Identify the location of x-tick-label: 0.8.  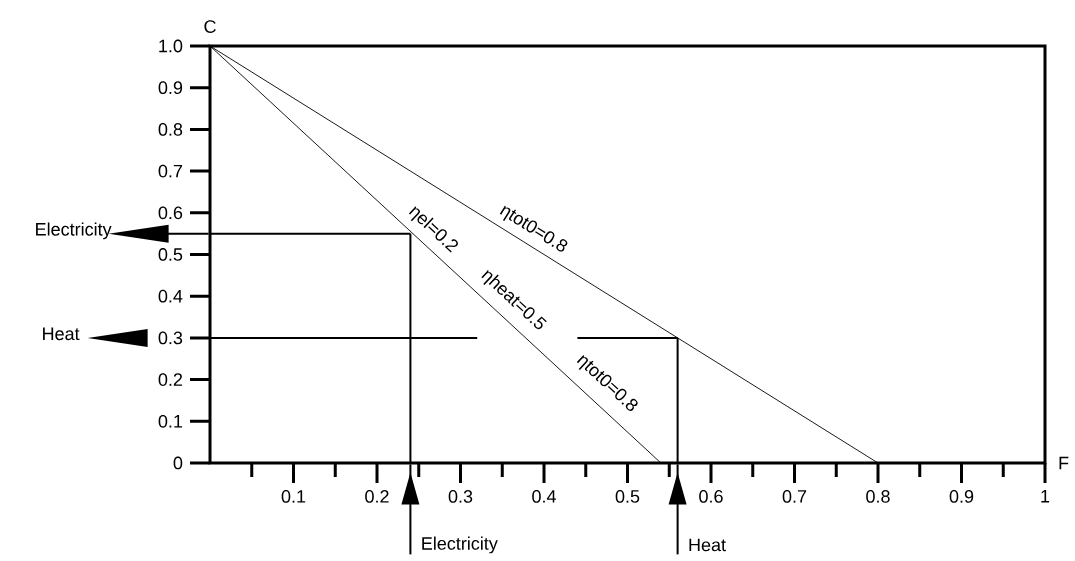
(878, 496).